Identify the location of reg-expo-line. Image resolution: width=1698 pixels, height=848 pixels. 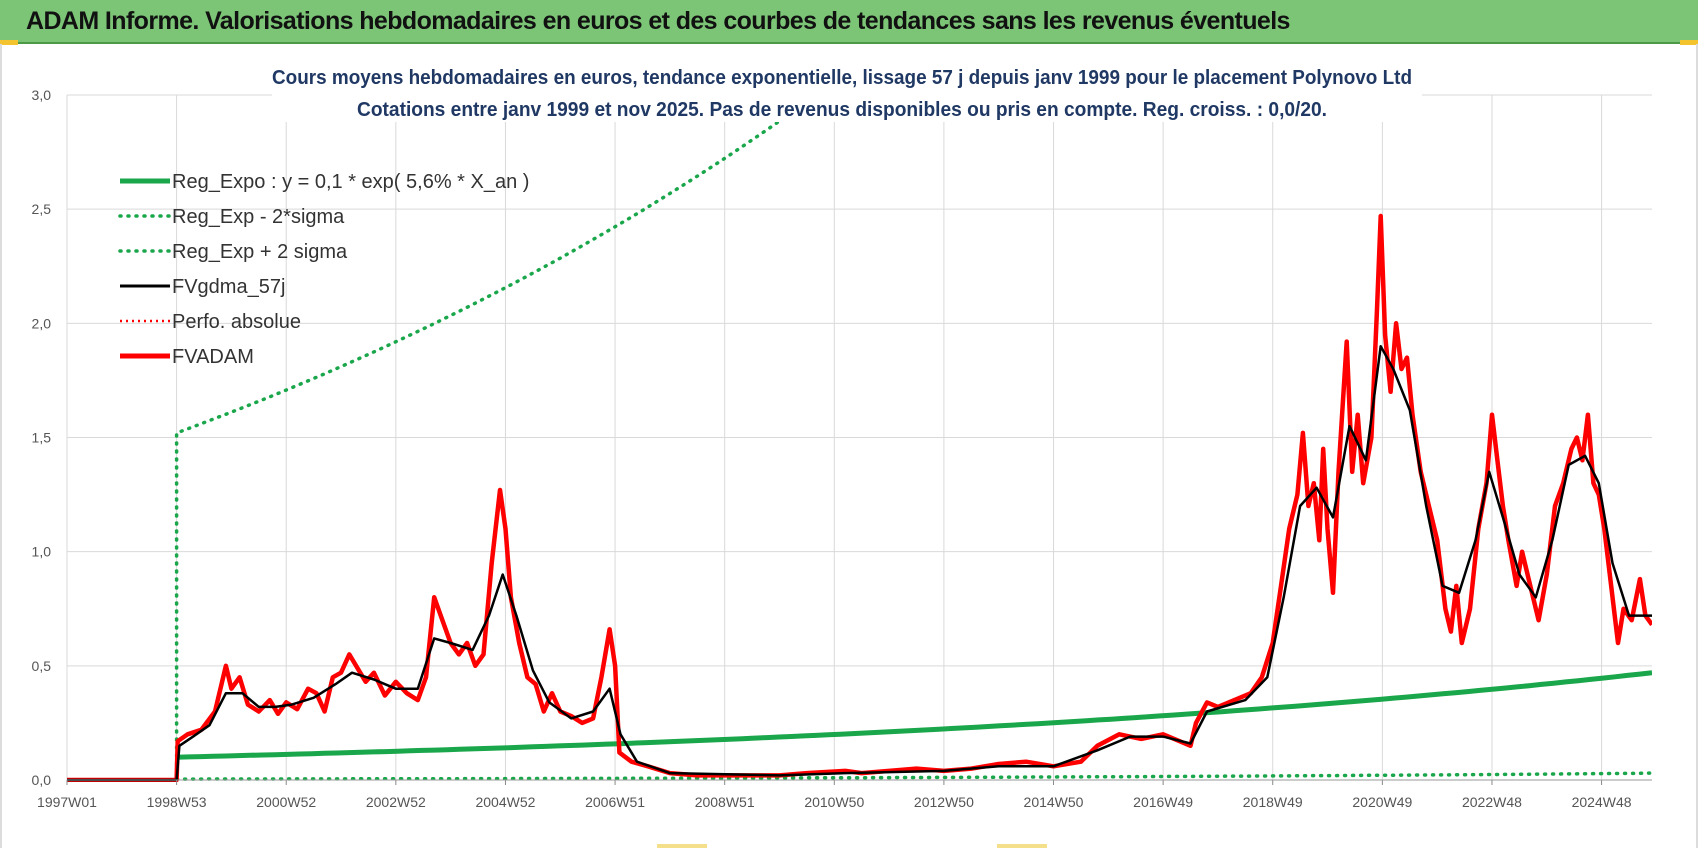
(914, 715).